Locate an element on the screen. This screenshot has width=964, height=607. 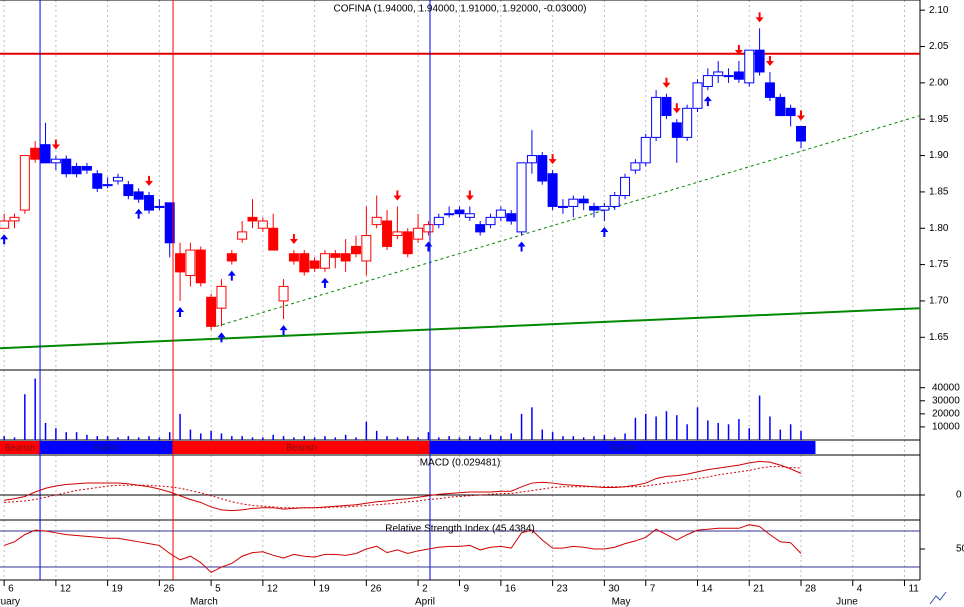
regime-label: Bearish is located at coordinates (301, 447).